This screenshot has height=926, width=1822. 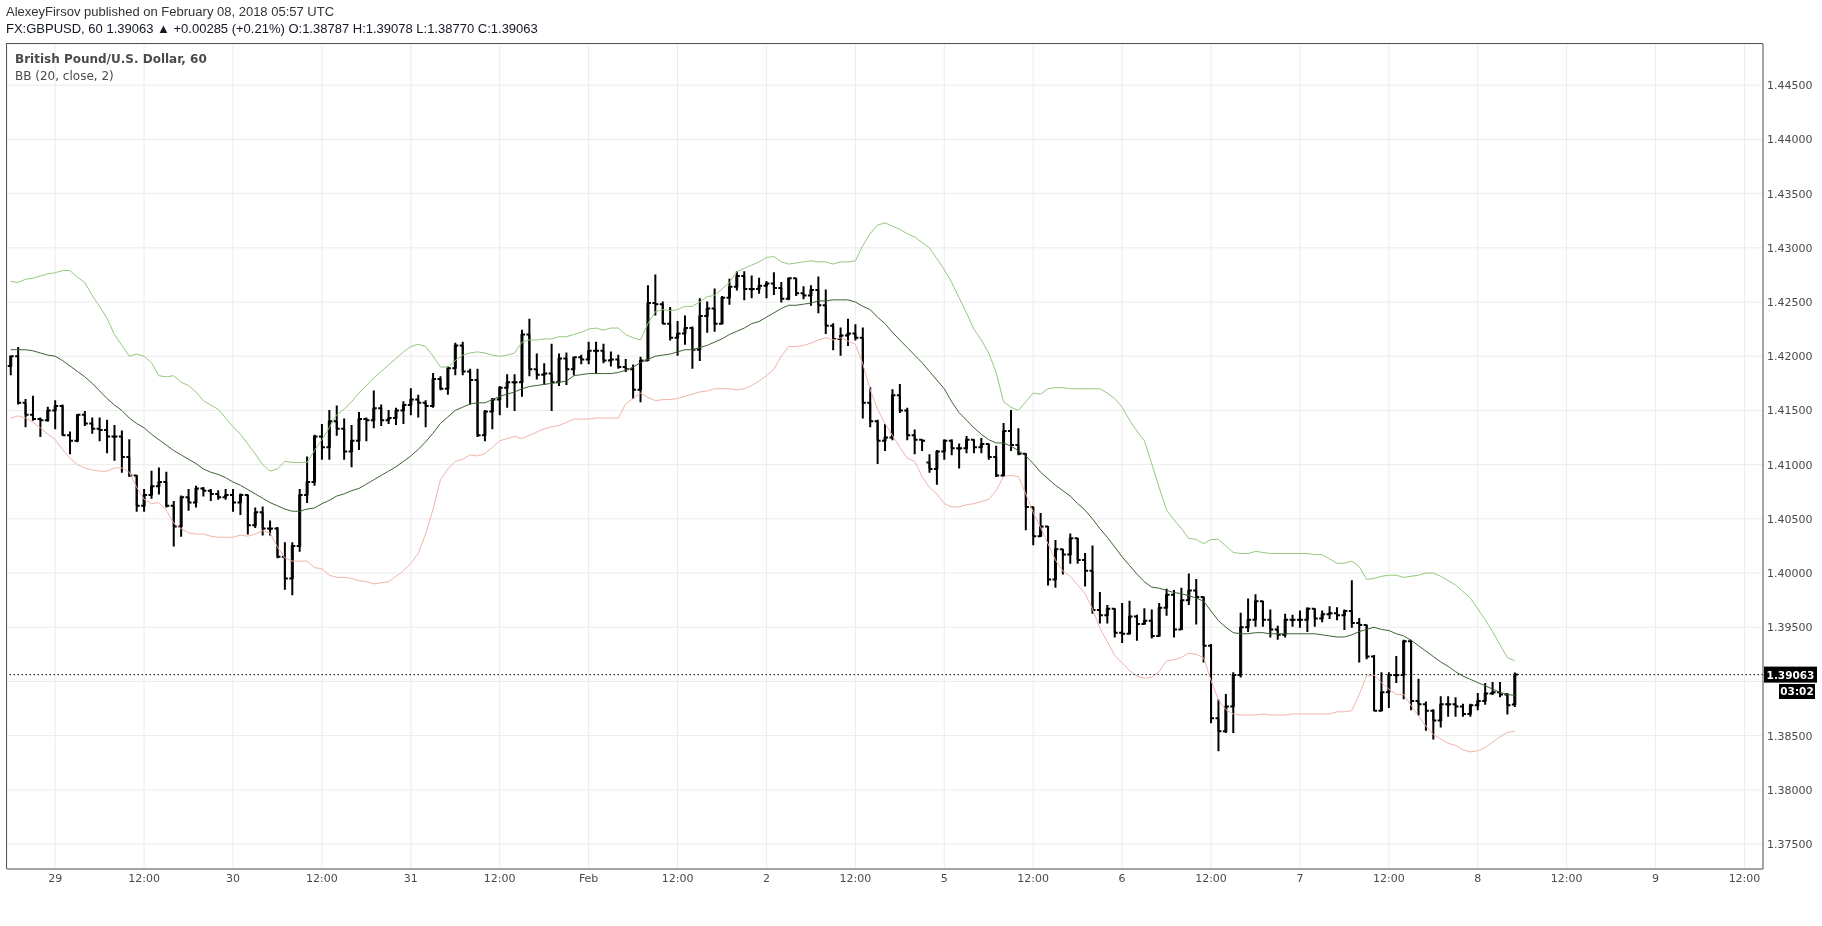 I want to click on x-tick-label: 30, so click(x=232, y=878).